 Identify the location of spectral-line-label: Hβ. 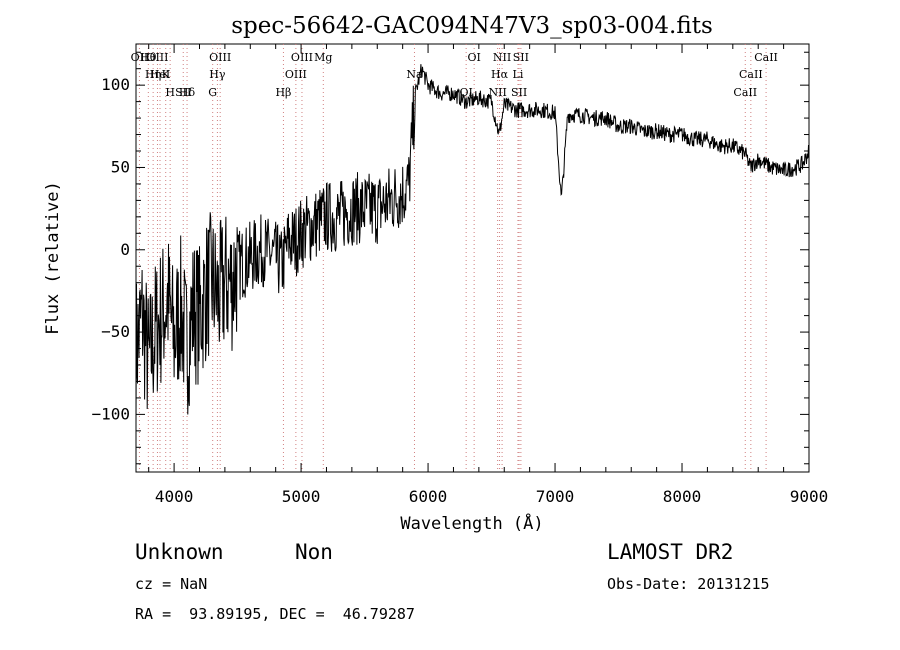
(283, 92).